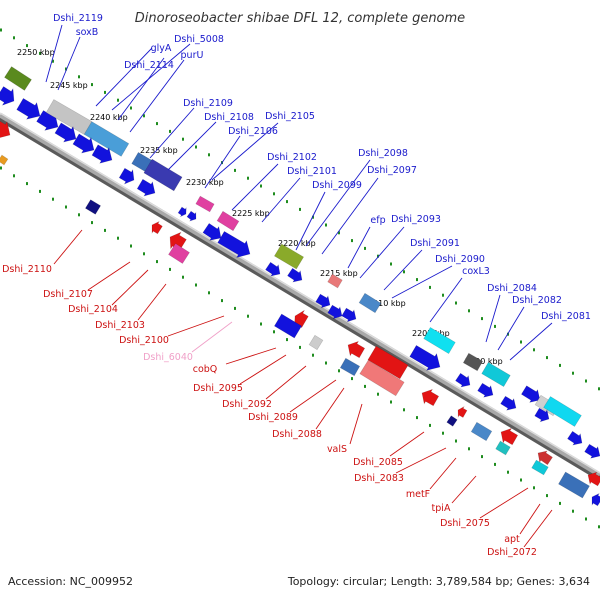  I want to click on gene-label: Dshi_5008, so click(199, 39).